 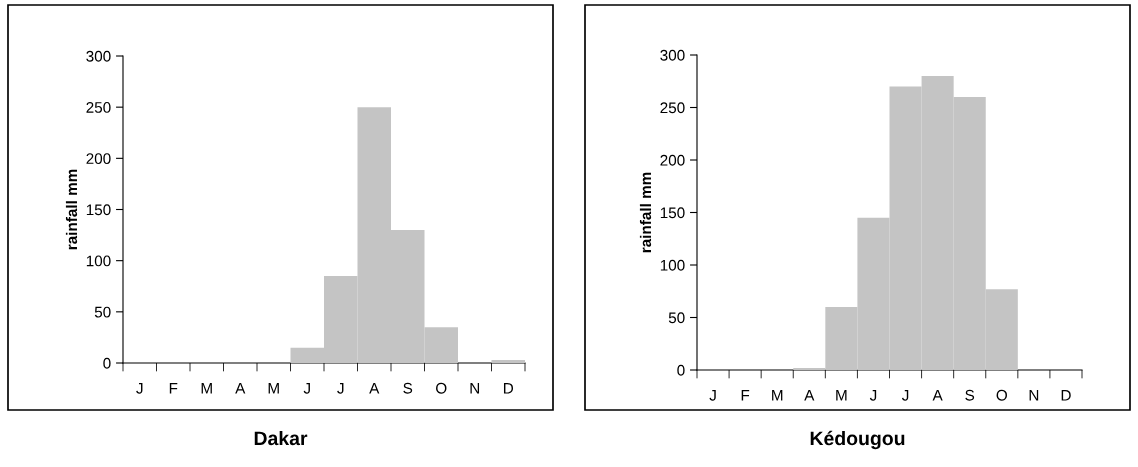 What do you see at coordinates (857, 440) in the screenshot?
I see `text: Kédougou` at bounding box center [857, 440].